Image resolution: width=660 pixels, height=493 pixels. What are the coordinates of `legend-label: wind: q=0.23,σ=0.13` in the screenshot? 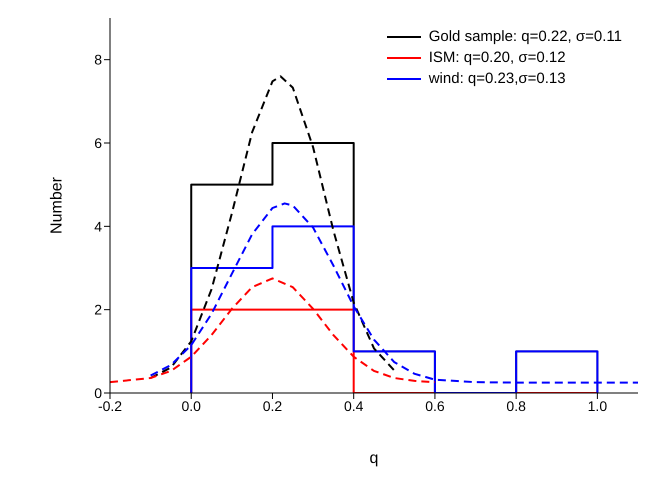 It's located at (497, 79).